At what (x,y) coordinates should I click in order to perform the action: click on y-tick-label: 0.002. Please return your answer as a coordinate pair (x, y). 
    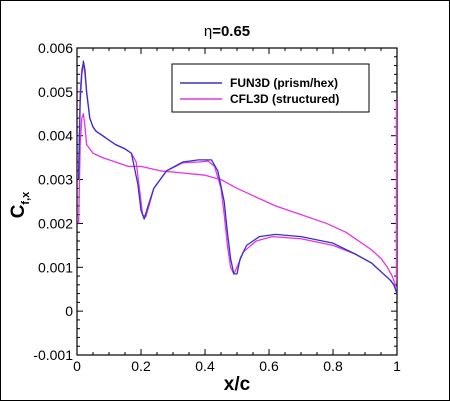
    Looking at the image, I should click on (55, 223).